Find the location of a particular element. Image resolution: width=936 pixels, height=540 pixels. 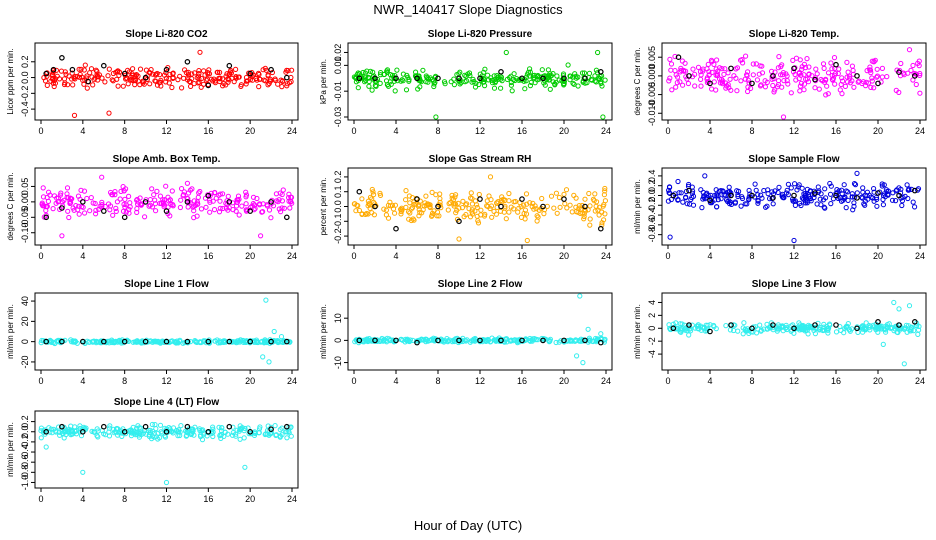

x-tick-label: 8 is located at coordinates (437, 256).